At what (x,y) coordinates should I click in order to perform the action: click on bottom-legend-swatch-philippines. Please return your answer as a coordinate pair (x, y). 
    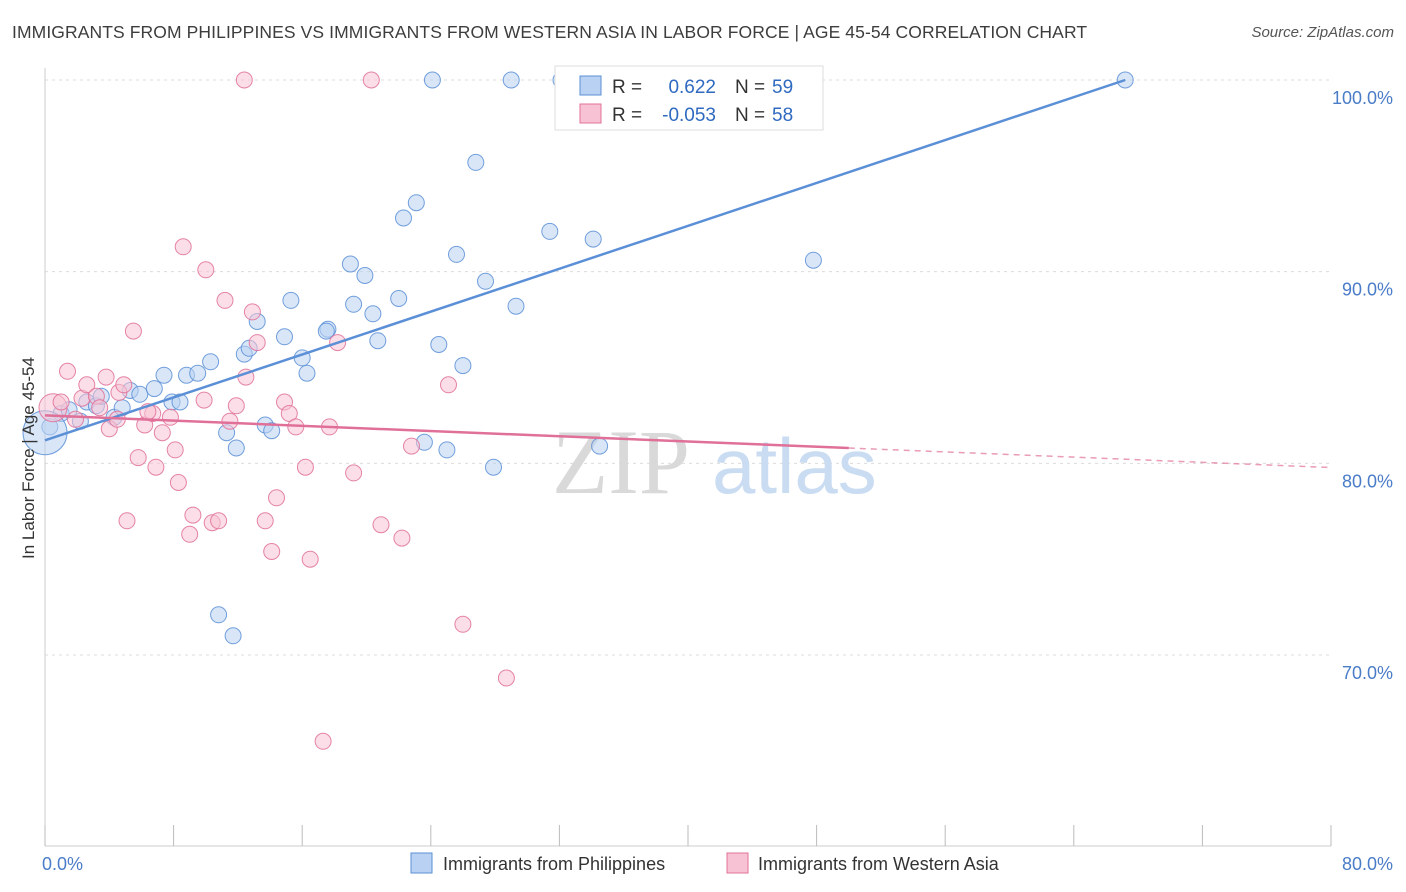
    Looking at the image, I should click on (421, 863).